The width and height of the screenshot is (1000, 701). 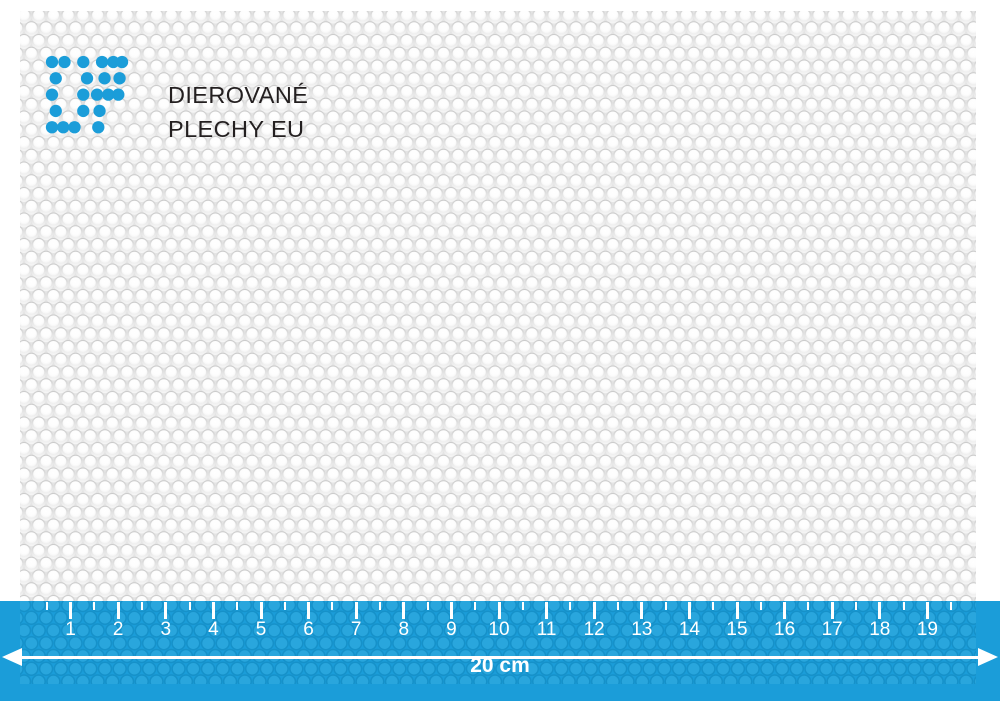 I want to click on ruler-tick-label: 1, so click(x=70, y=629).